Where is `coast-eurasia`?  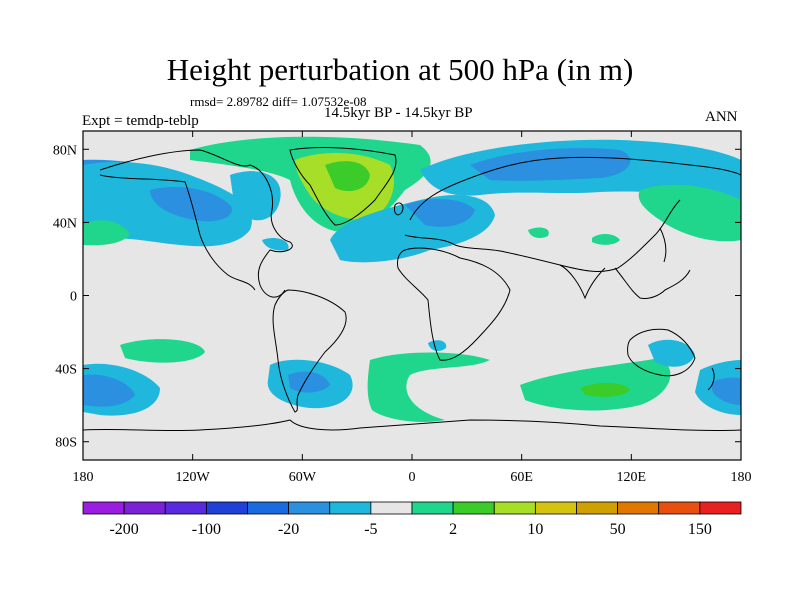
coast-eurasia is located at coordinates (575, 188).